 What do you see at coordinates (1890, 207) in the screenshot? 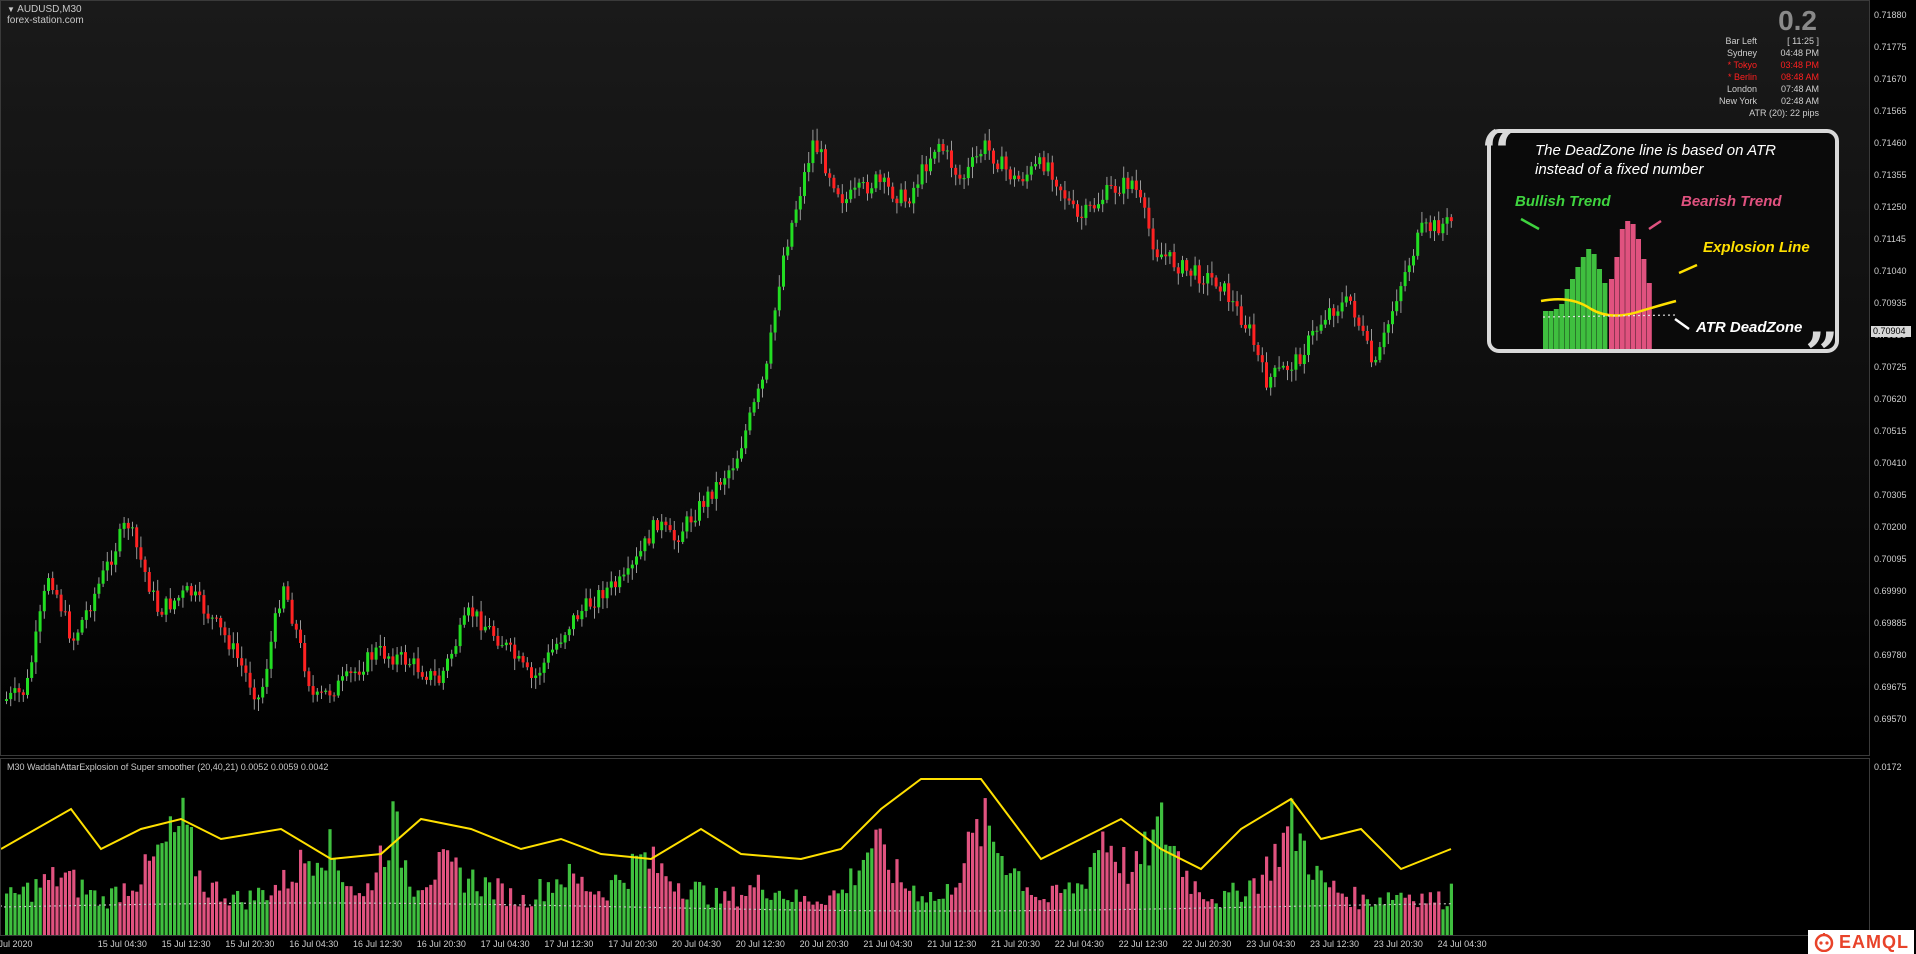
I see `price-tick-label: 0.71250` at bounding box center [1890, 207].